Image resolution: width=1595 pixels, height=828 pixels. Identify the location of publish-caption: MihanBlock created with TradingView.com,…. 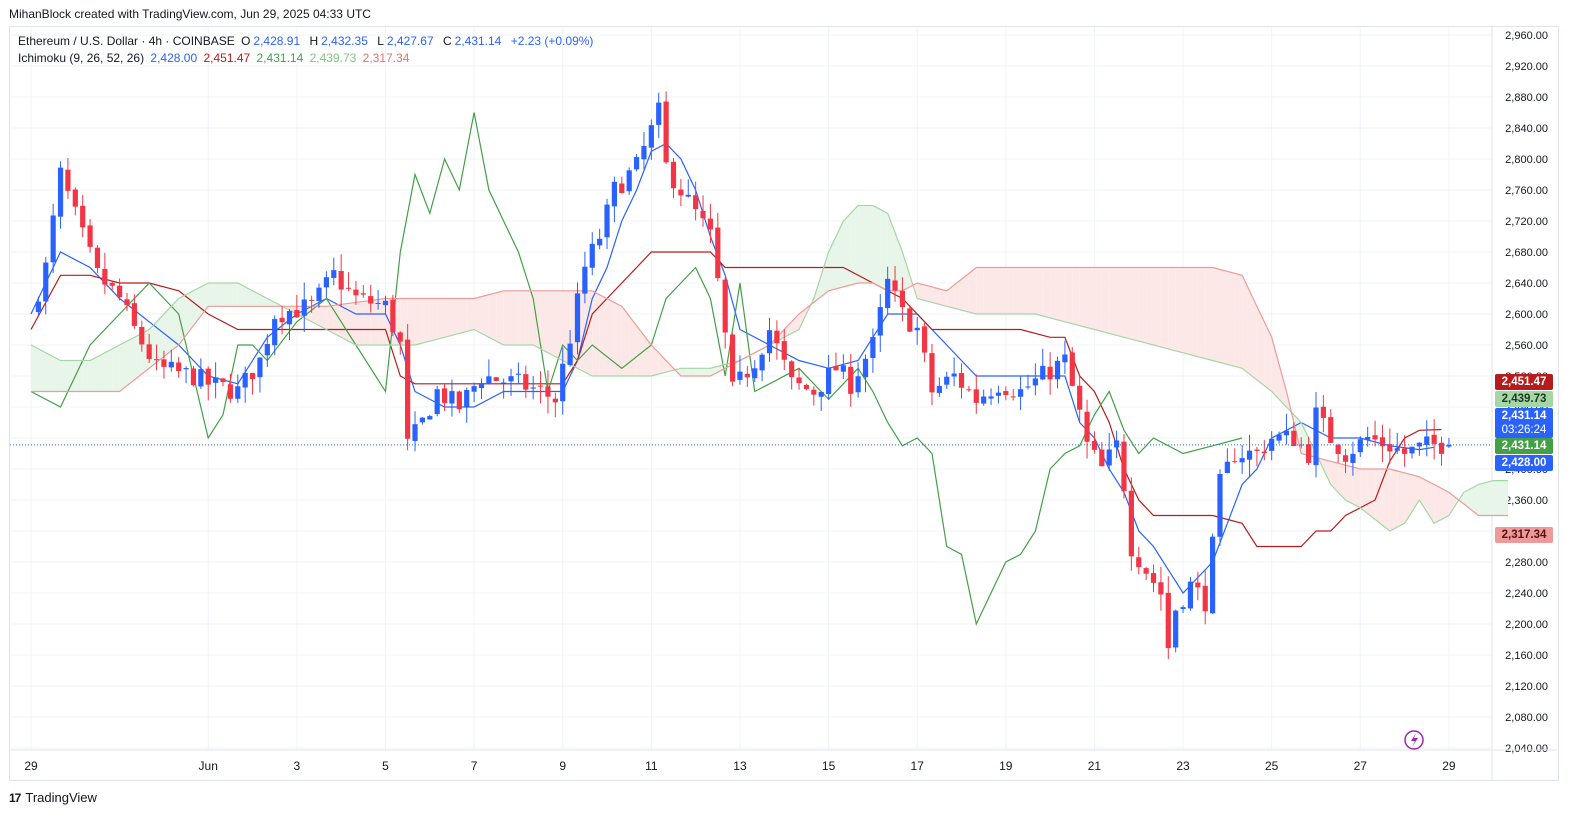
(190, 14).